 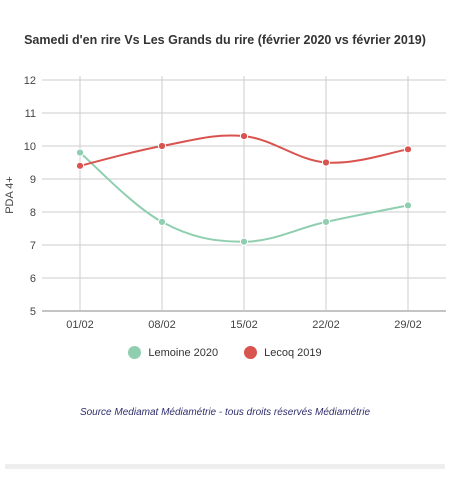 What do you see at coordinates (30, 147) in the screenshot?
I see `y-tick-label: 10` at bounding box center [30, 147].